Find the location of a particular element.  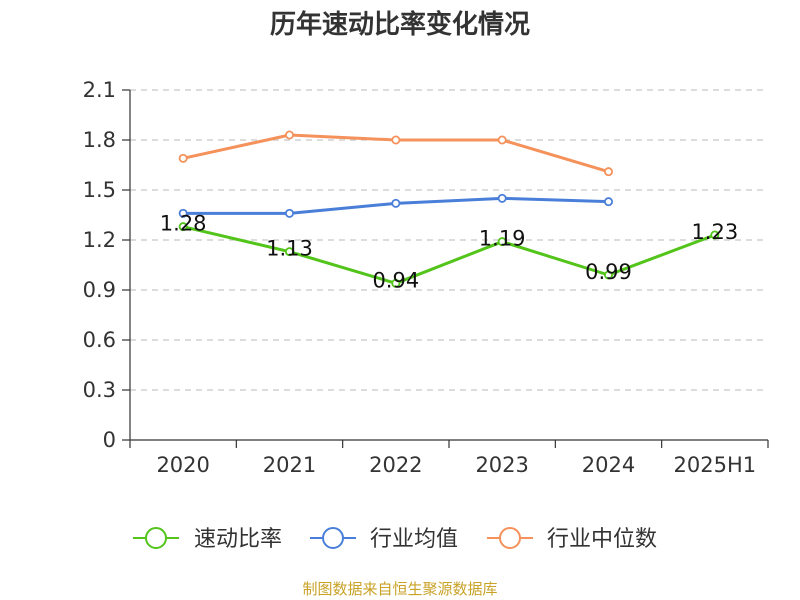

y-tick-label: 0.3 is located at coordinates (99, 390).